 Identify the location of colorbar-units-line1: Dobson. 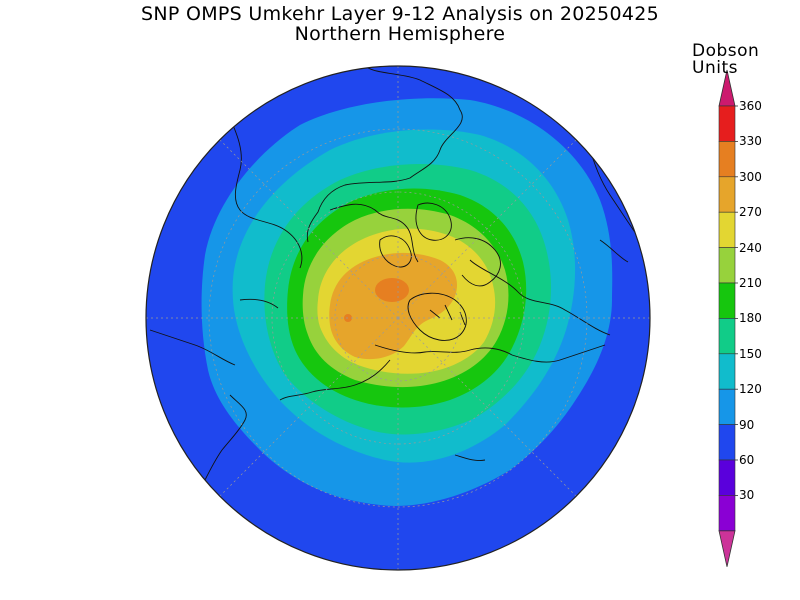
(726, 51).